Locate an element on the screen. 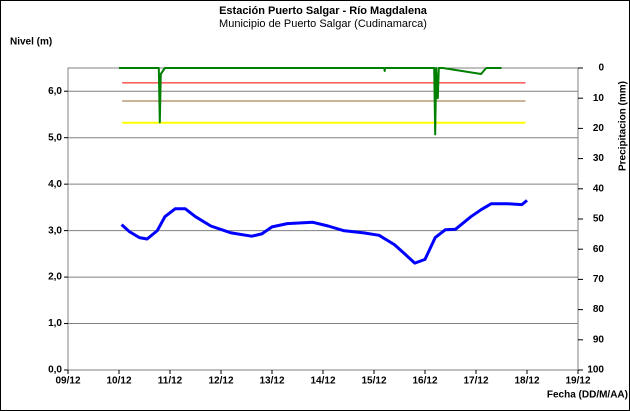  y2-tick-label: 10 is located at coordinates (599, 98).